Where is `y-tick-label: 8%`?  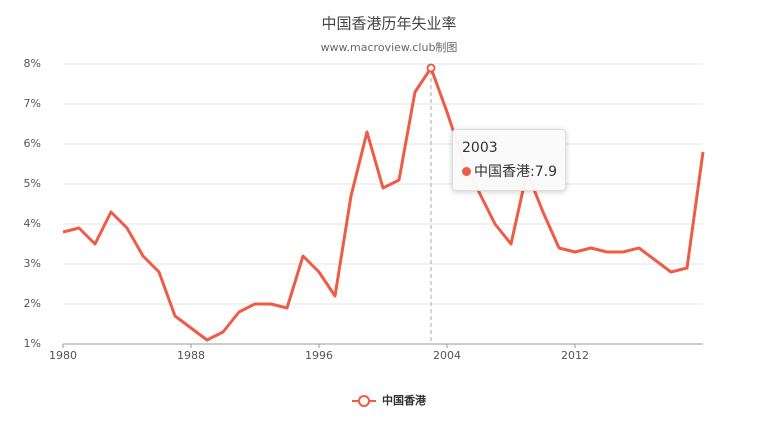 y-tick-label: 8% is located at coordinates (32, 63).